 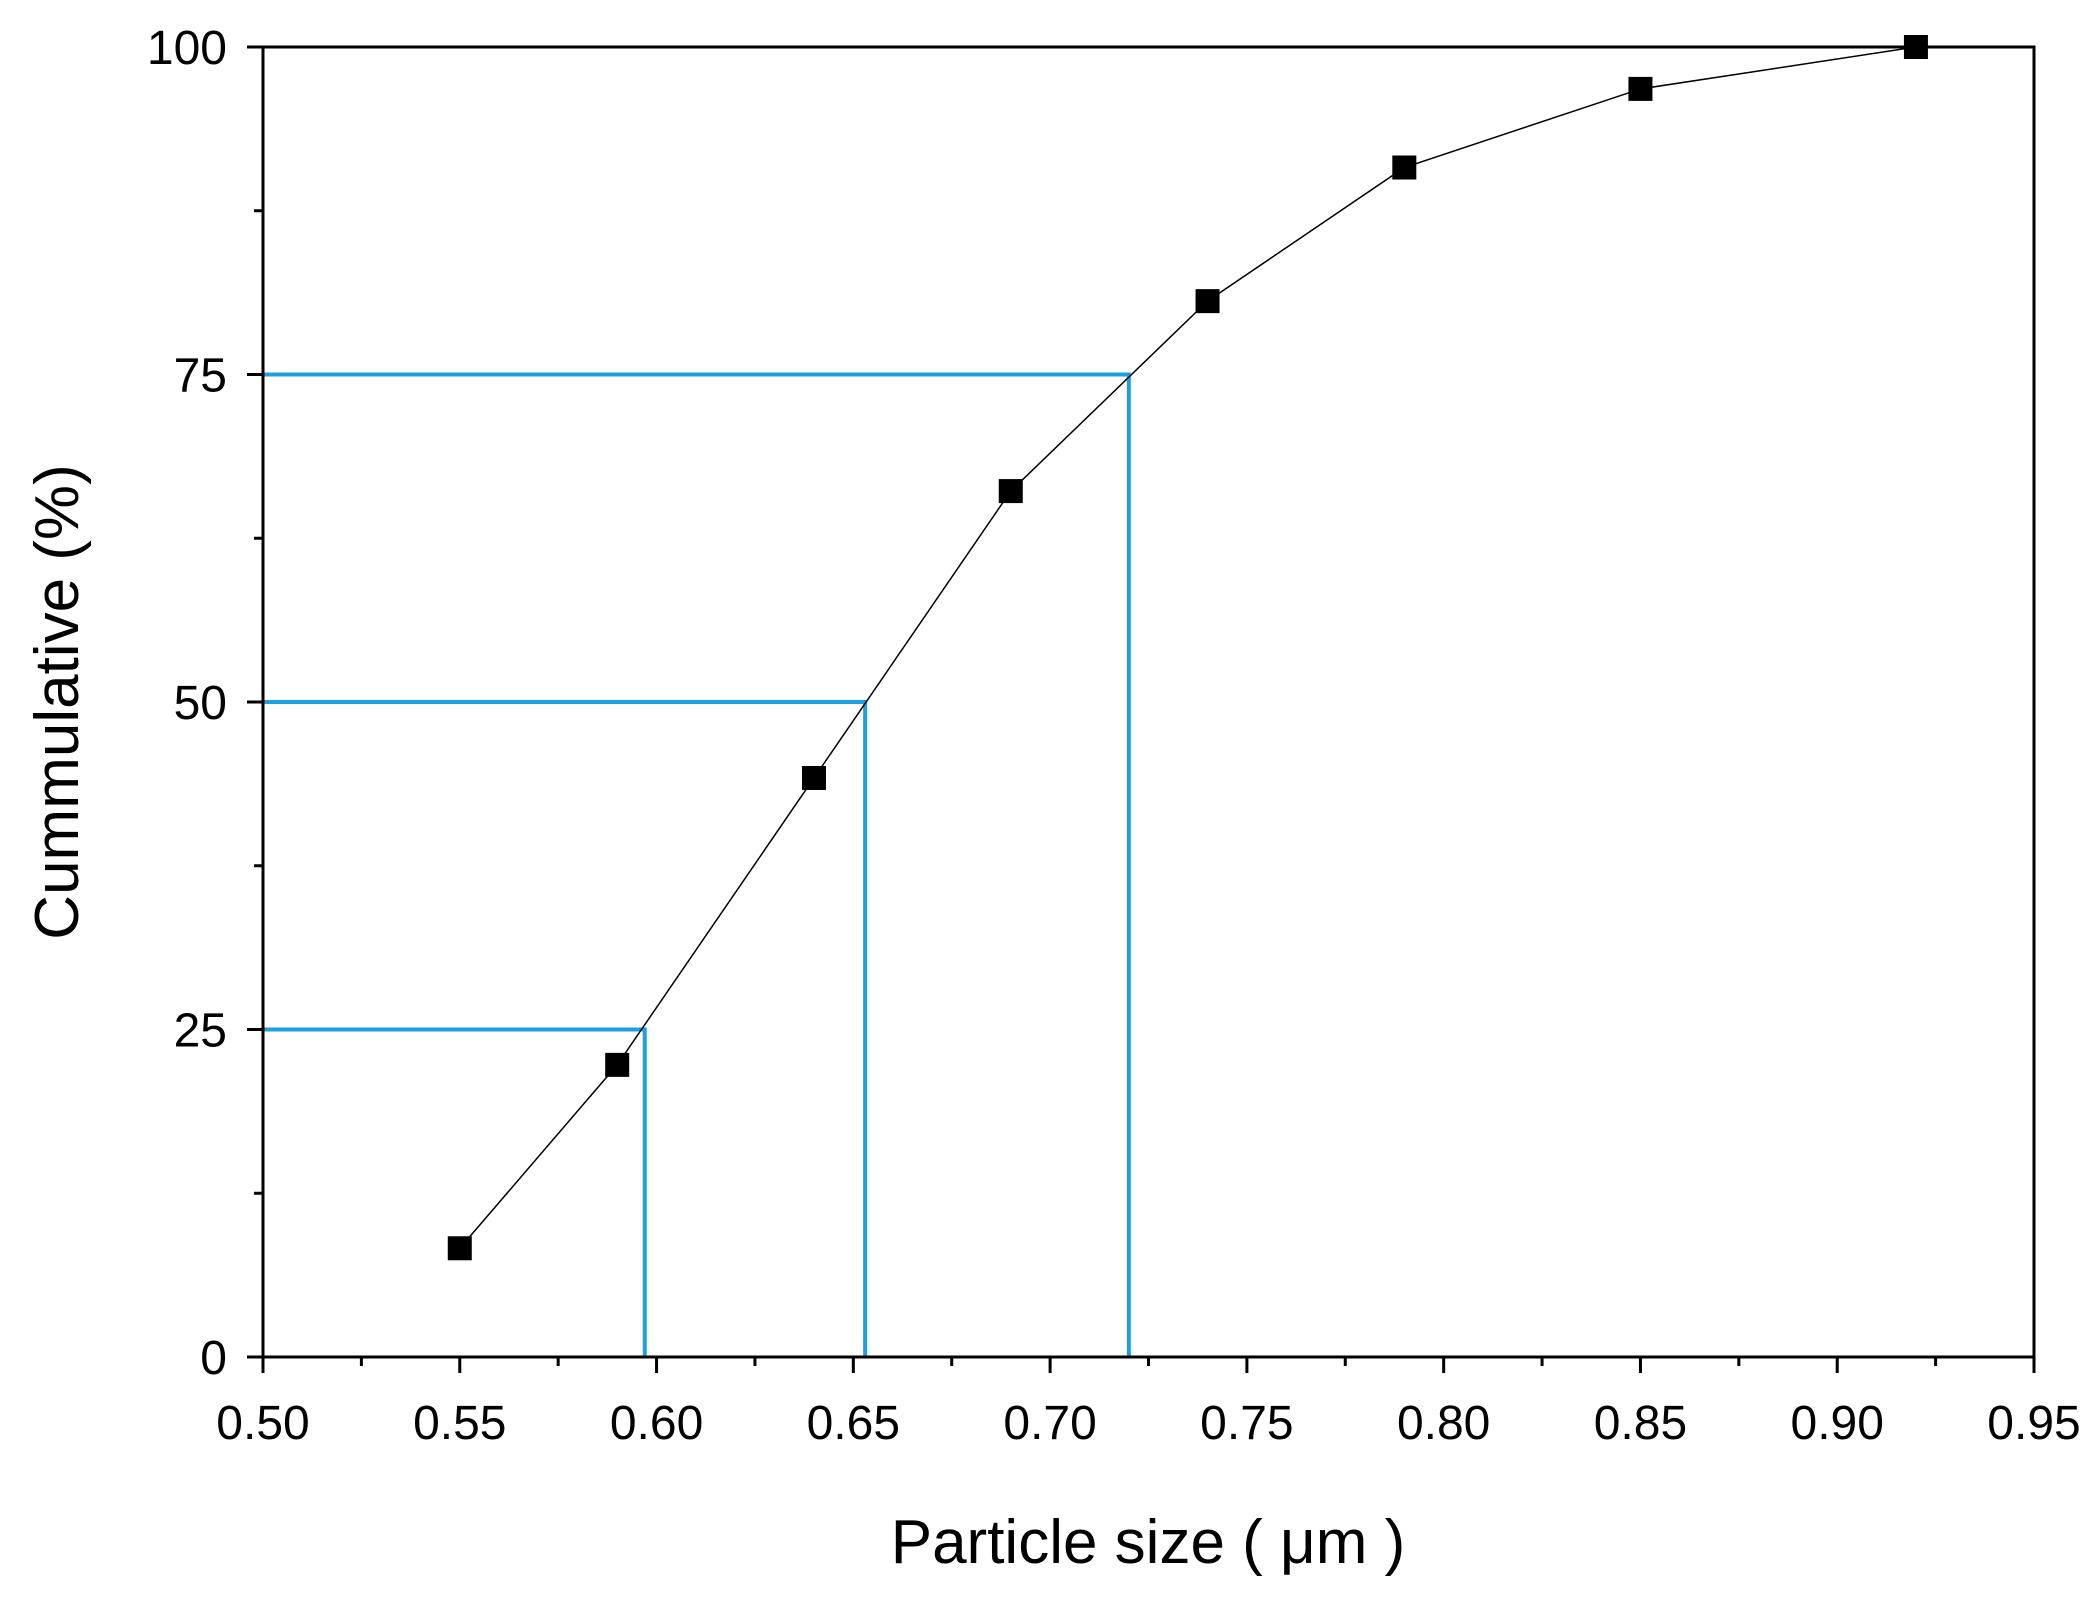 I want to click on y-tick-label: 0, so click(x=213, y=1358).